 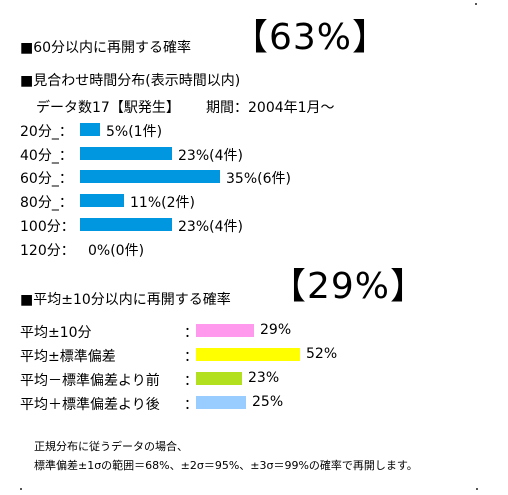 I want to click on note-line-1: 正規分布に従うデータの場合、, so click(x=111, y=446).